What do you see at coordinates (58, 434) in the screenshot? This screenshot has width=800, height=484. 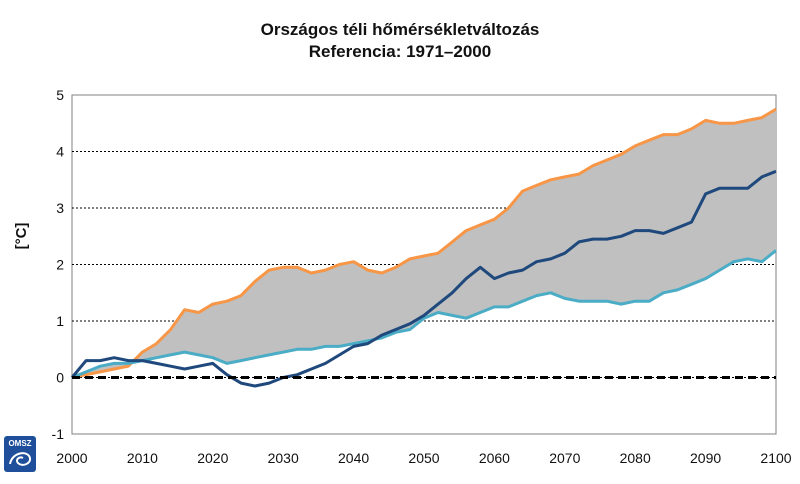 I see `y-tick--1: -1` at bounding box center [58, 434].